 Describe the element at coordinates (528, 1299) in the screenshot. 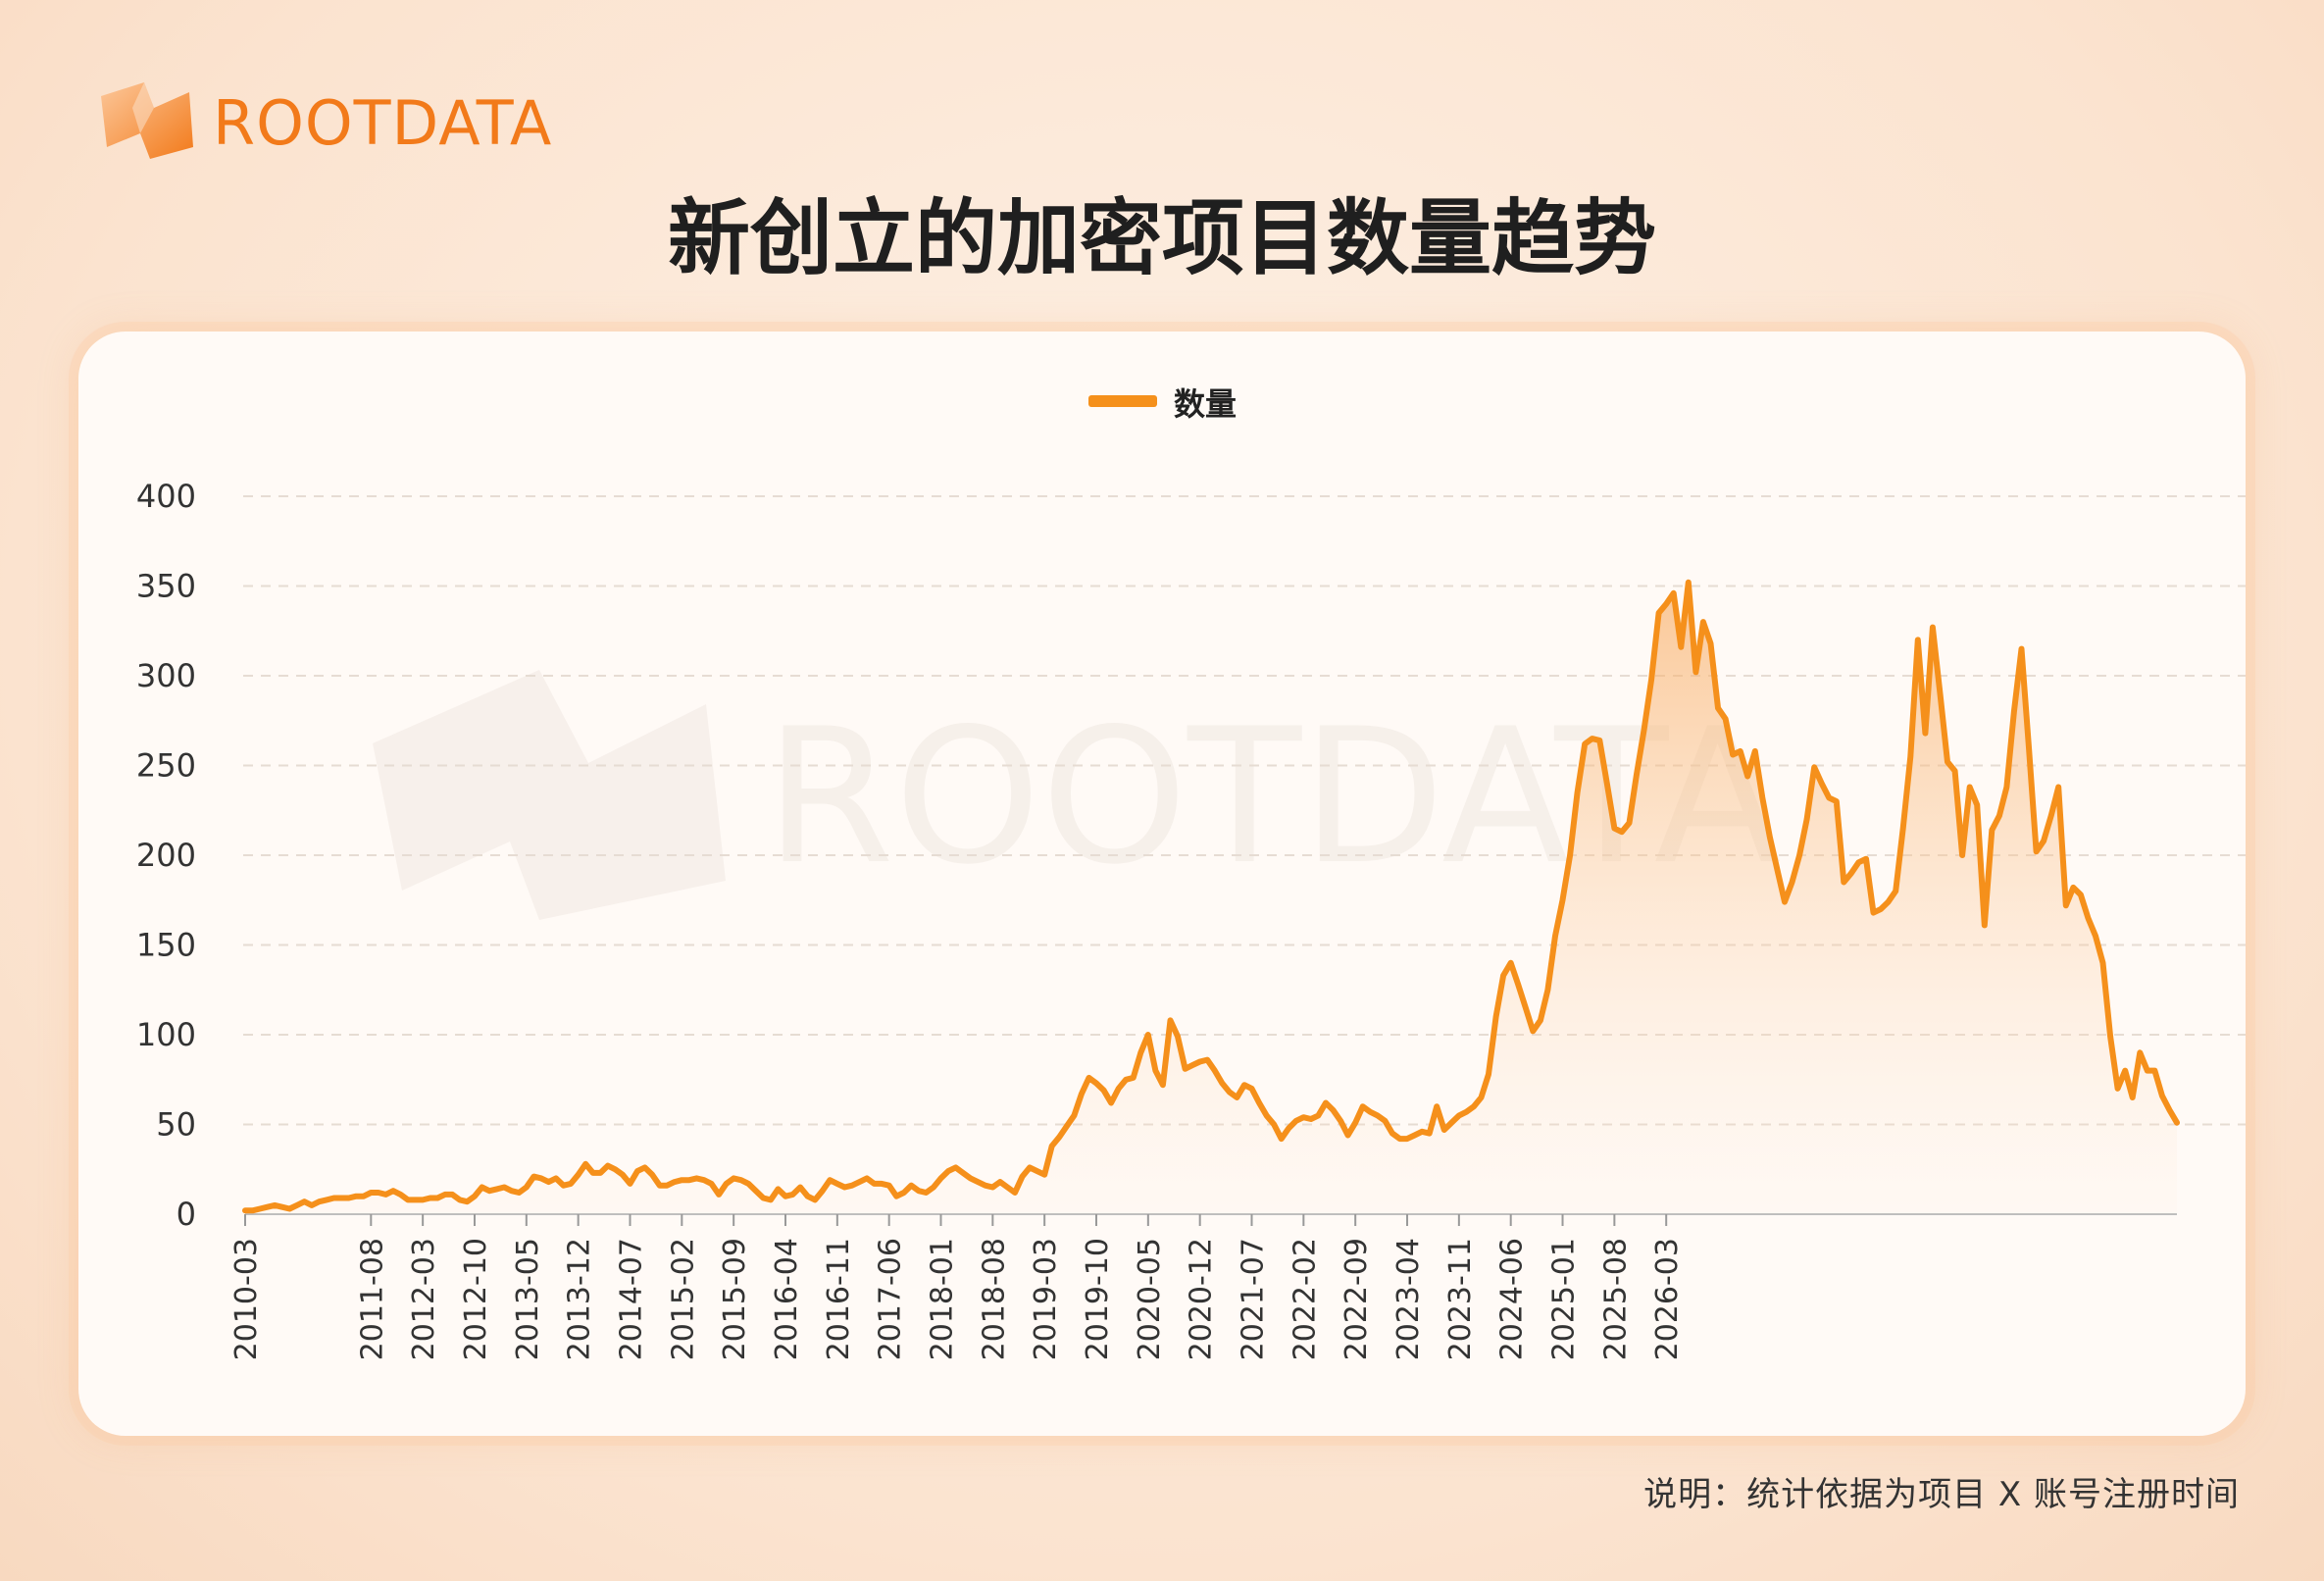

I see `x-tick-label: 2013-05` at that location.